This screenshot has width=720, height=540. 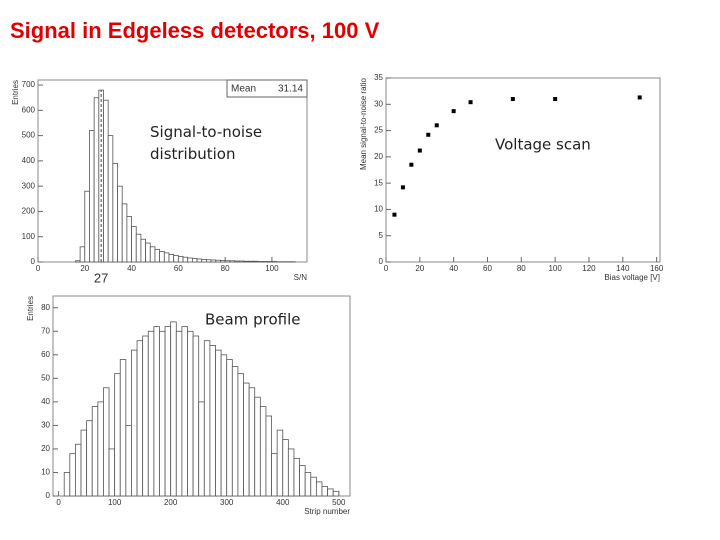 What do you see at coordinates (378, 77) in the screenshot?
I see `y-tick-label: 35` at bounding box center [378, 77].